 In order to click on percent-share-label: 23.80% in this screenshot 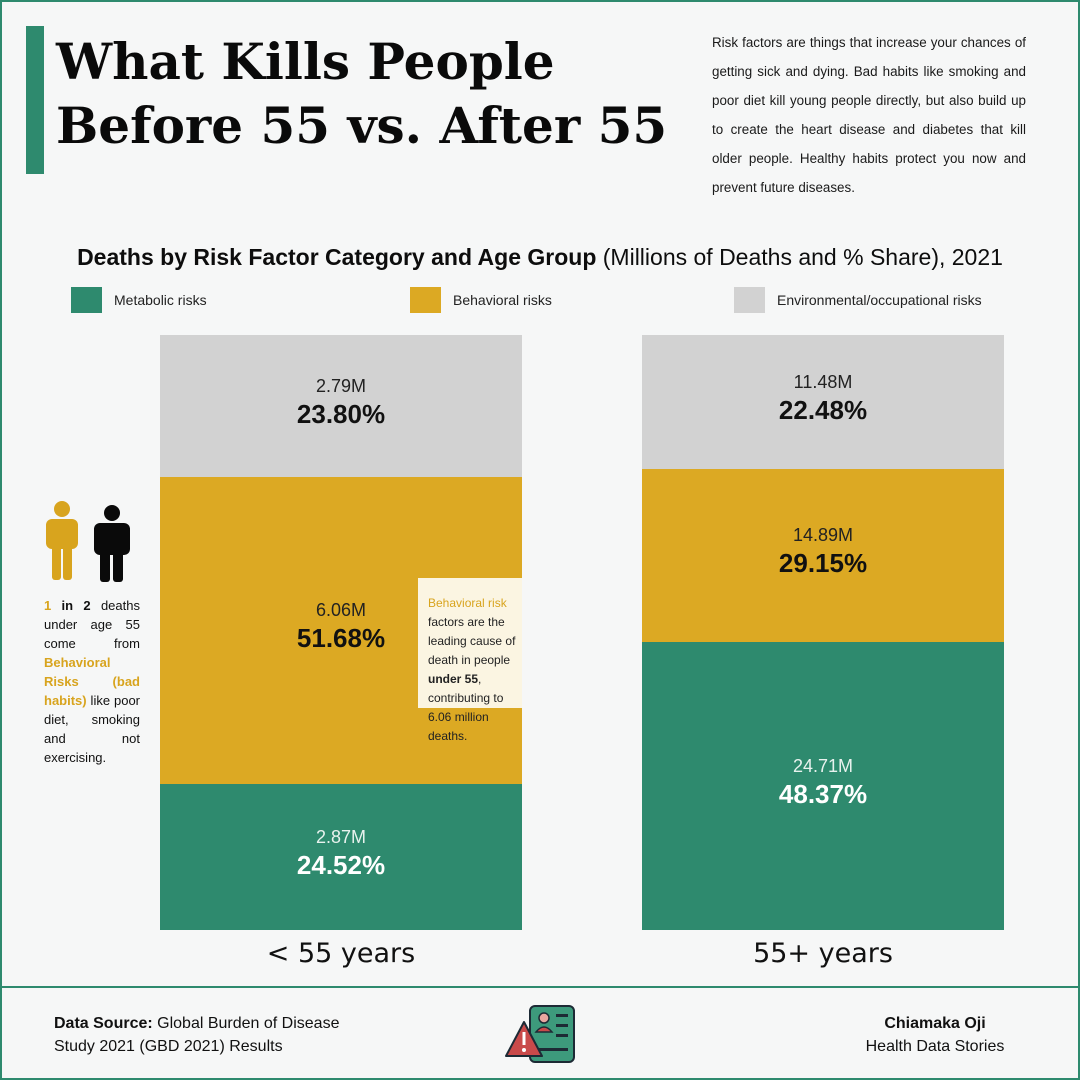, I will do `click(341, 413)`.